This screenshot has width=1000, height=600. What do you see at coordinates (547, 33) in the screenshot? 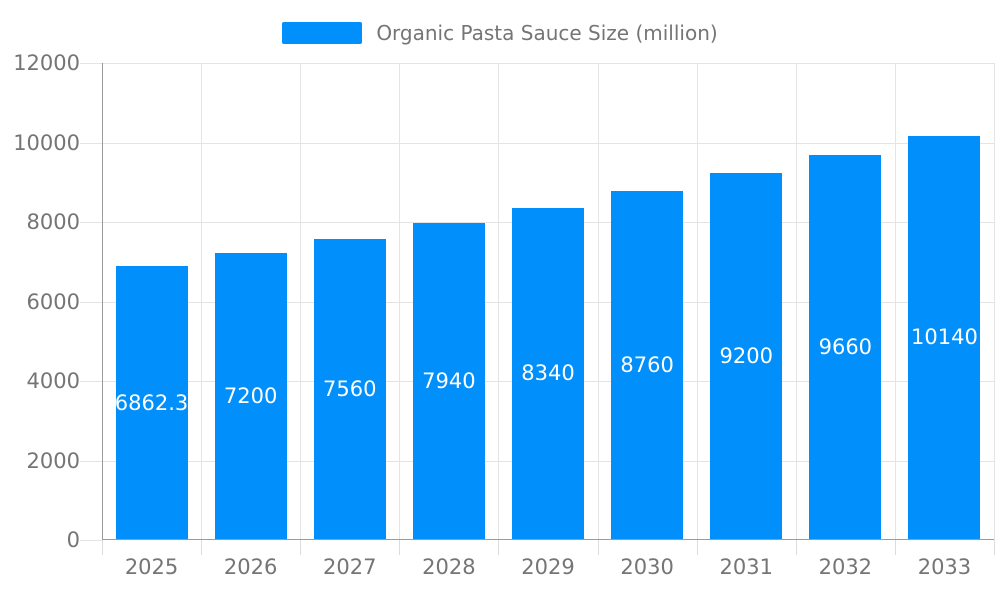
I see `legend-label: Organic Pasta Sauce Size (million)` at bounding box center [547, 33].